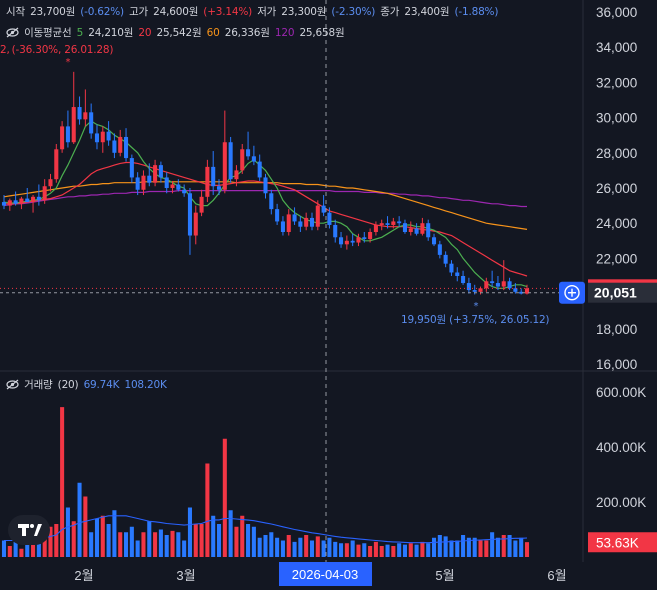  Describe the element at coordinates (427, 12) in the screenshot. I see `close-value: 23,400원` at that location.